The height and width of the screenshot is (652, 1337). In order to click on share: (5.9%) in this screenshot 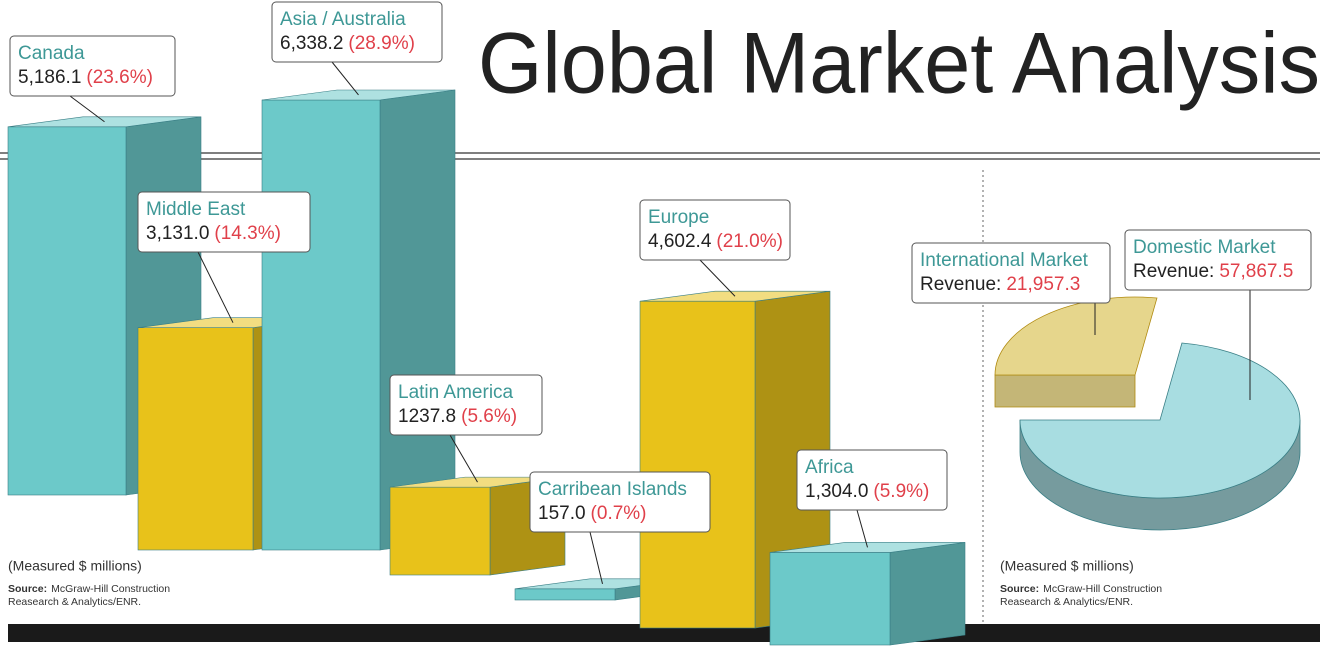, I will do `click(901, 491)`.